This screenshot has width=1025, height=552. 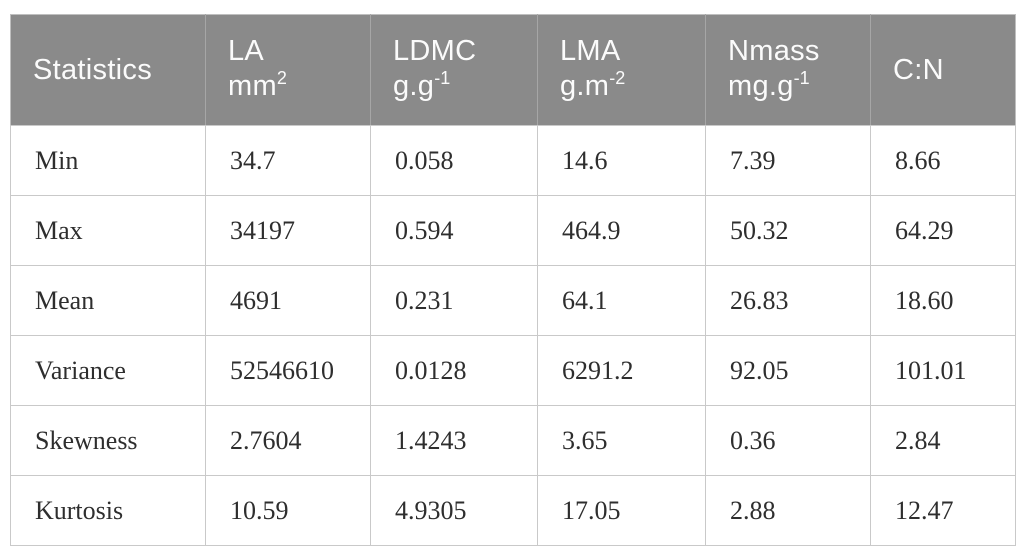 I want to click on column-header-statistics: Statistics, so click(x=108, y=70).